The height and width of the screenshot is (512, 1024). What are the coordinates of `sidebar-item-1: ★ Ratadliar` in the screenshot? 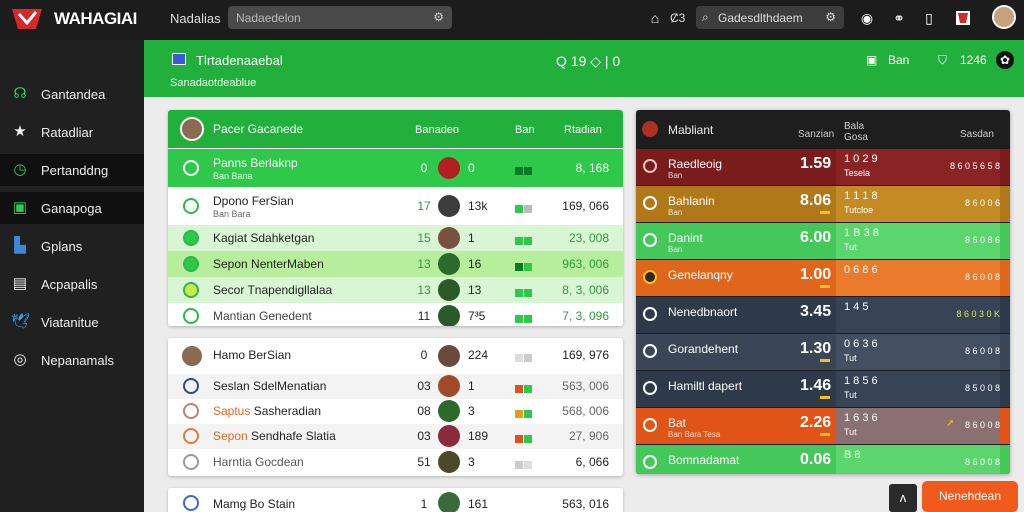 It's located at (72, 132).